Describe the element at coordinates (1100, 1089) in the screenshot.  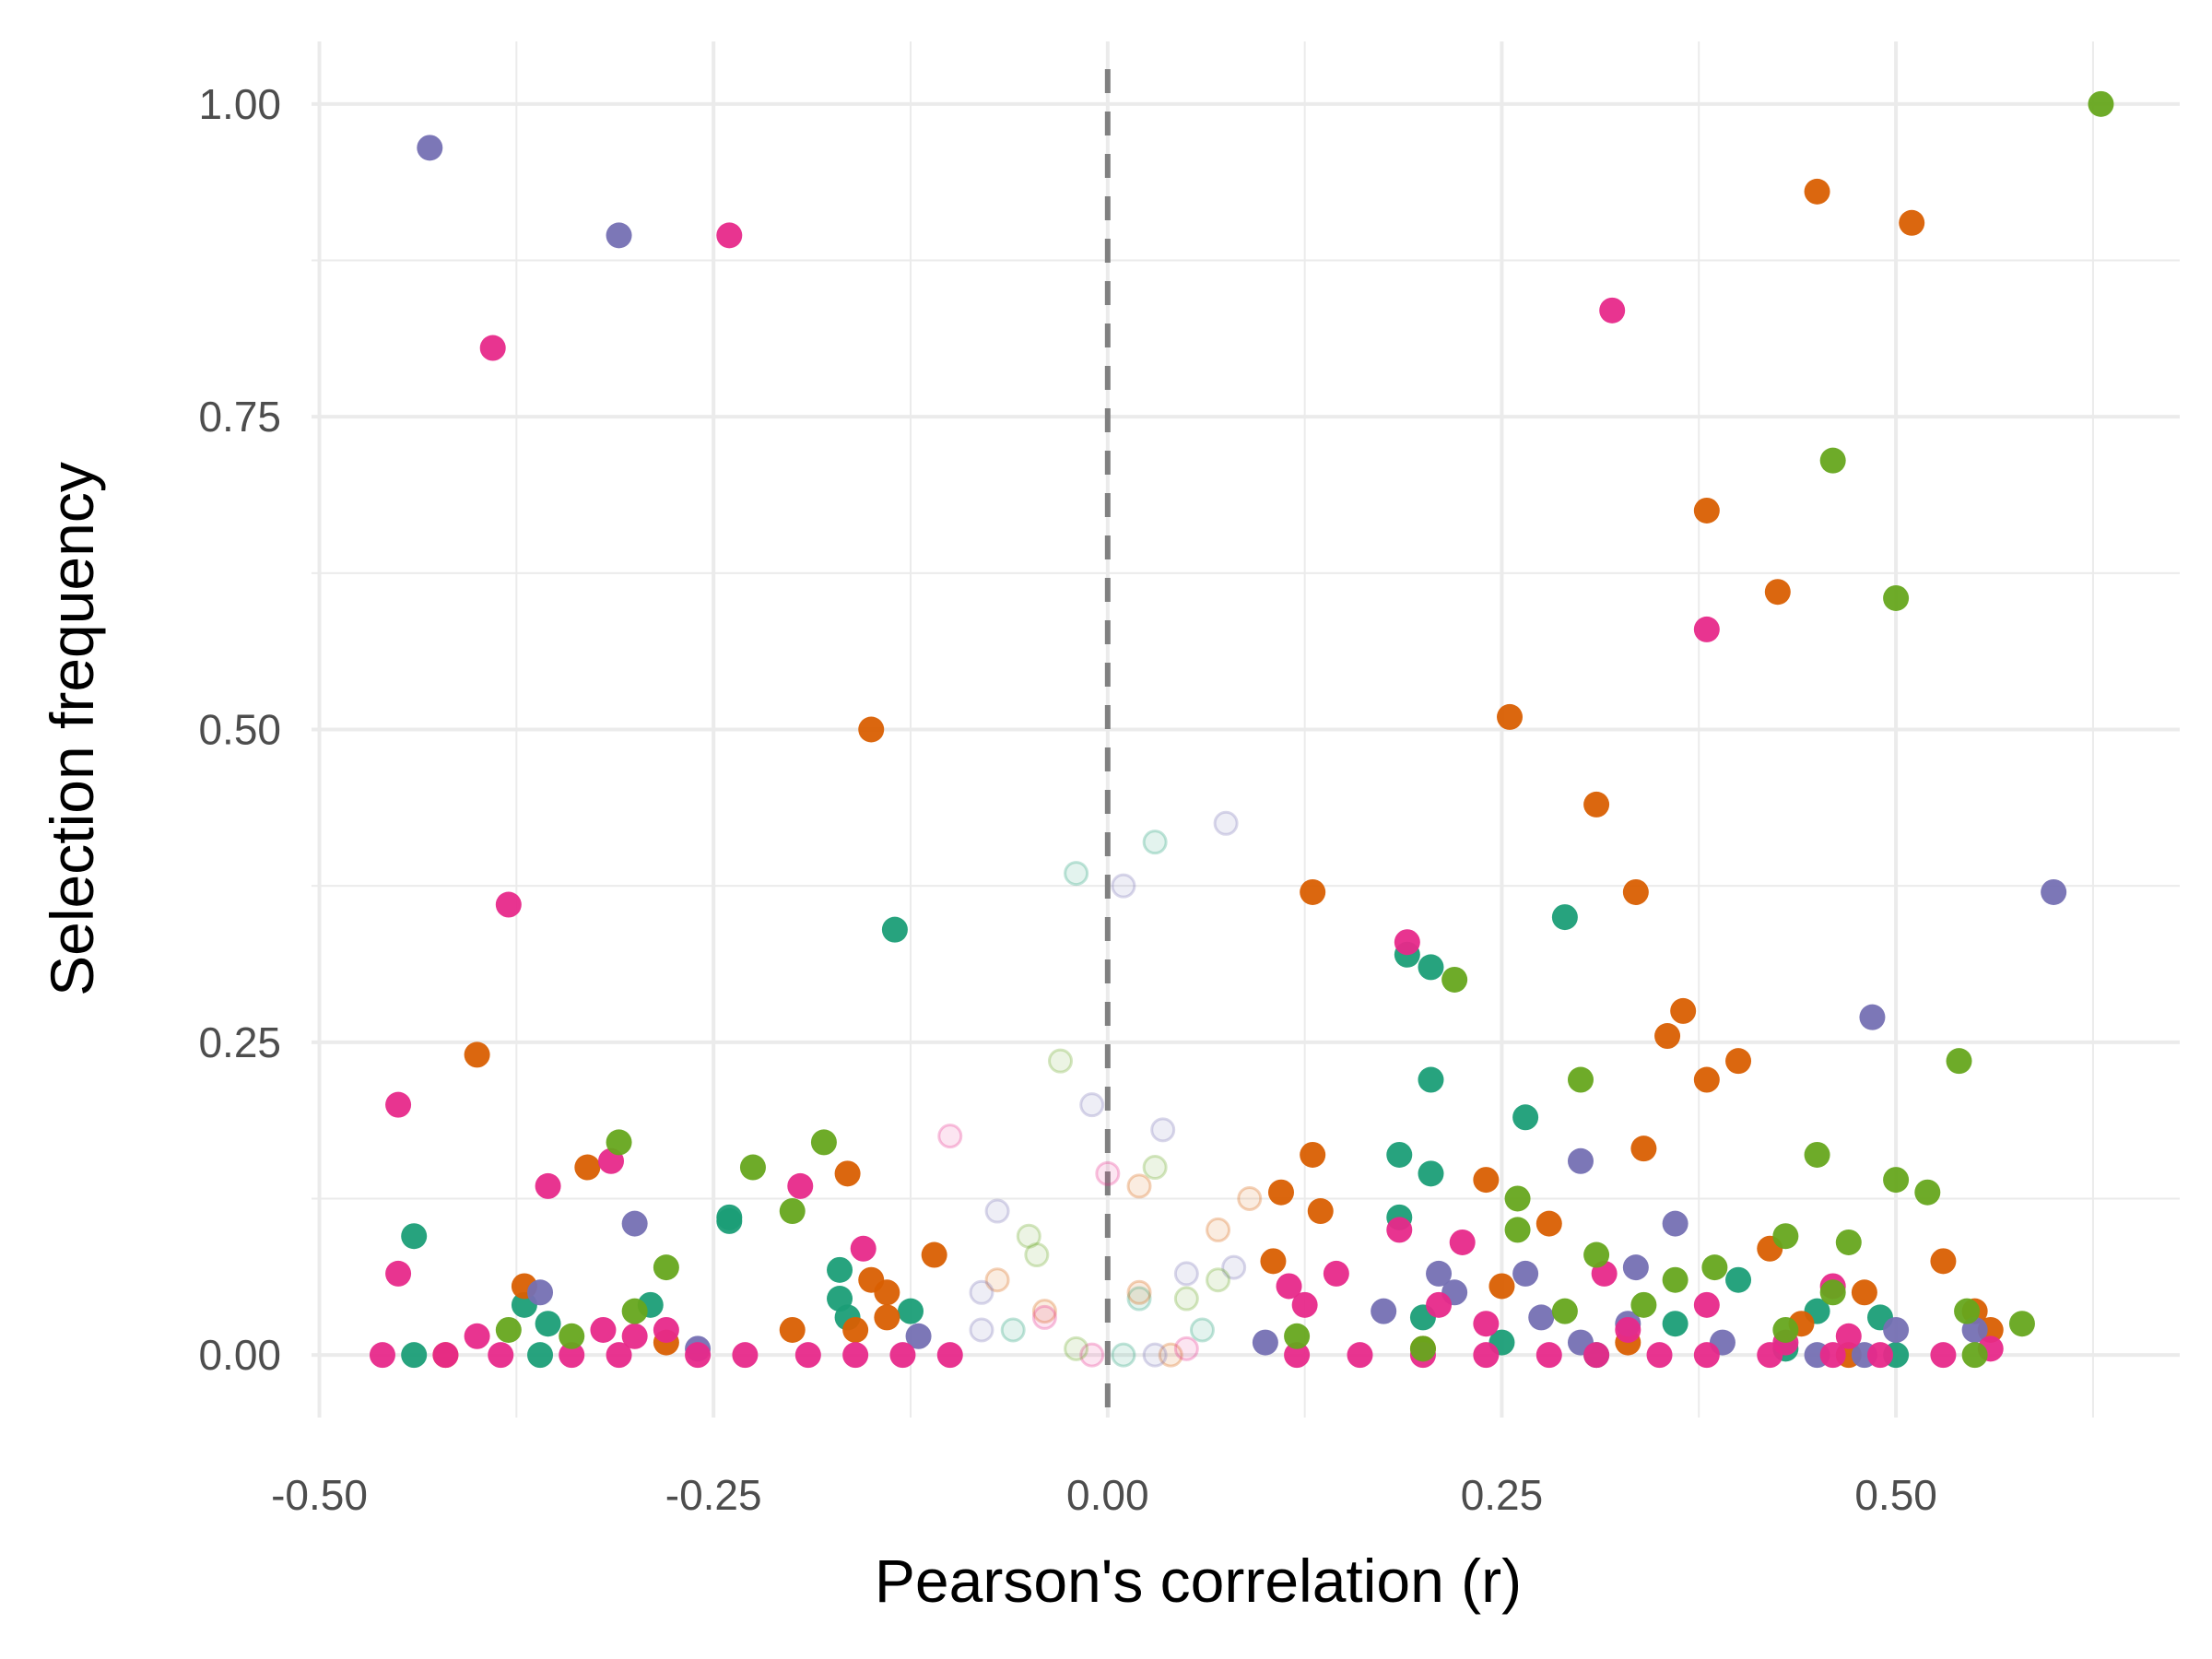
I see `faint-points` at that location.